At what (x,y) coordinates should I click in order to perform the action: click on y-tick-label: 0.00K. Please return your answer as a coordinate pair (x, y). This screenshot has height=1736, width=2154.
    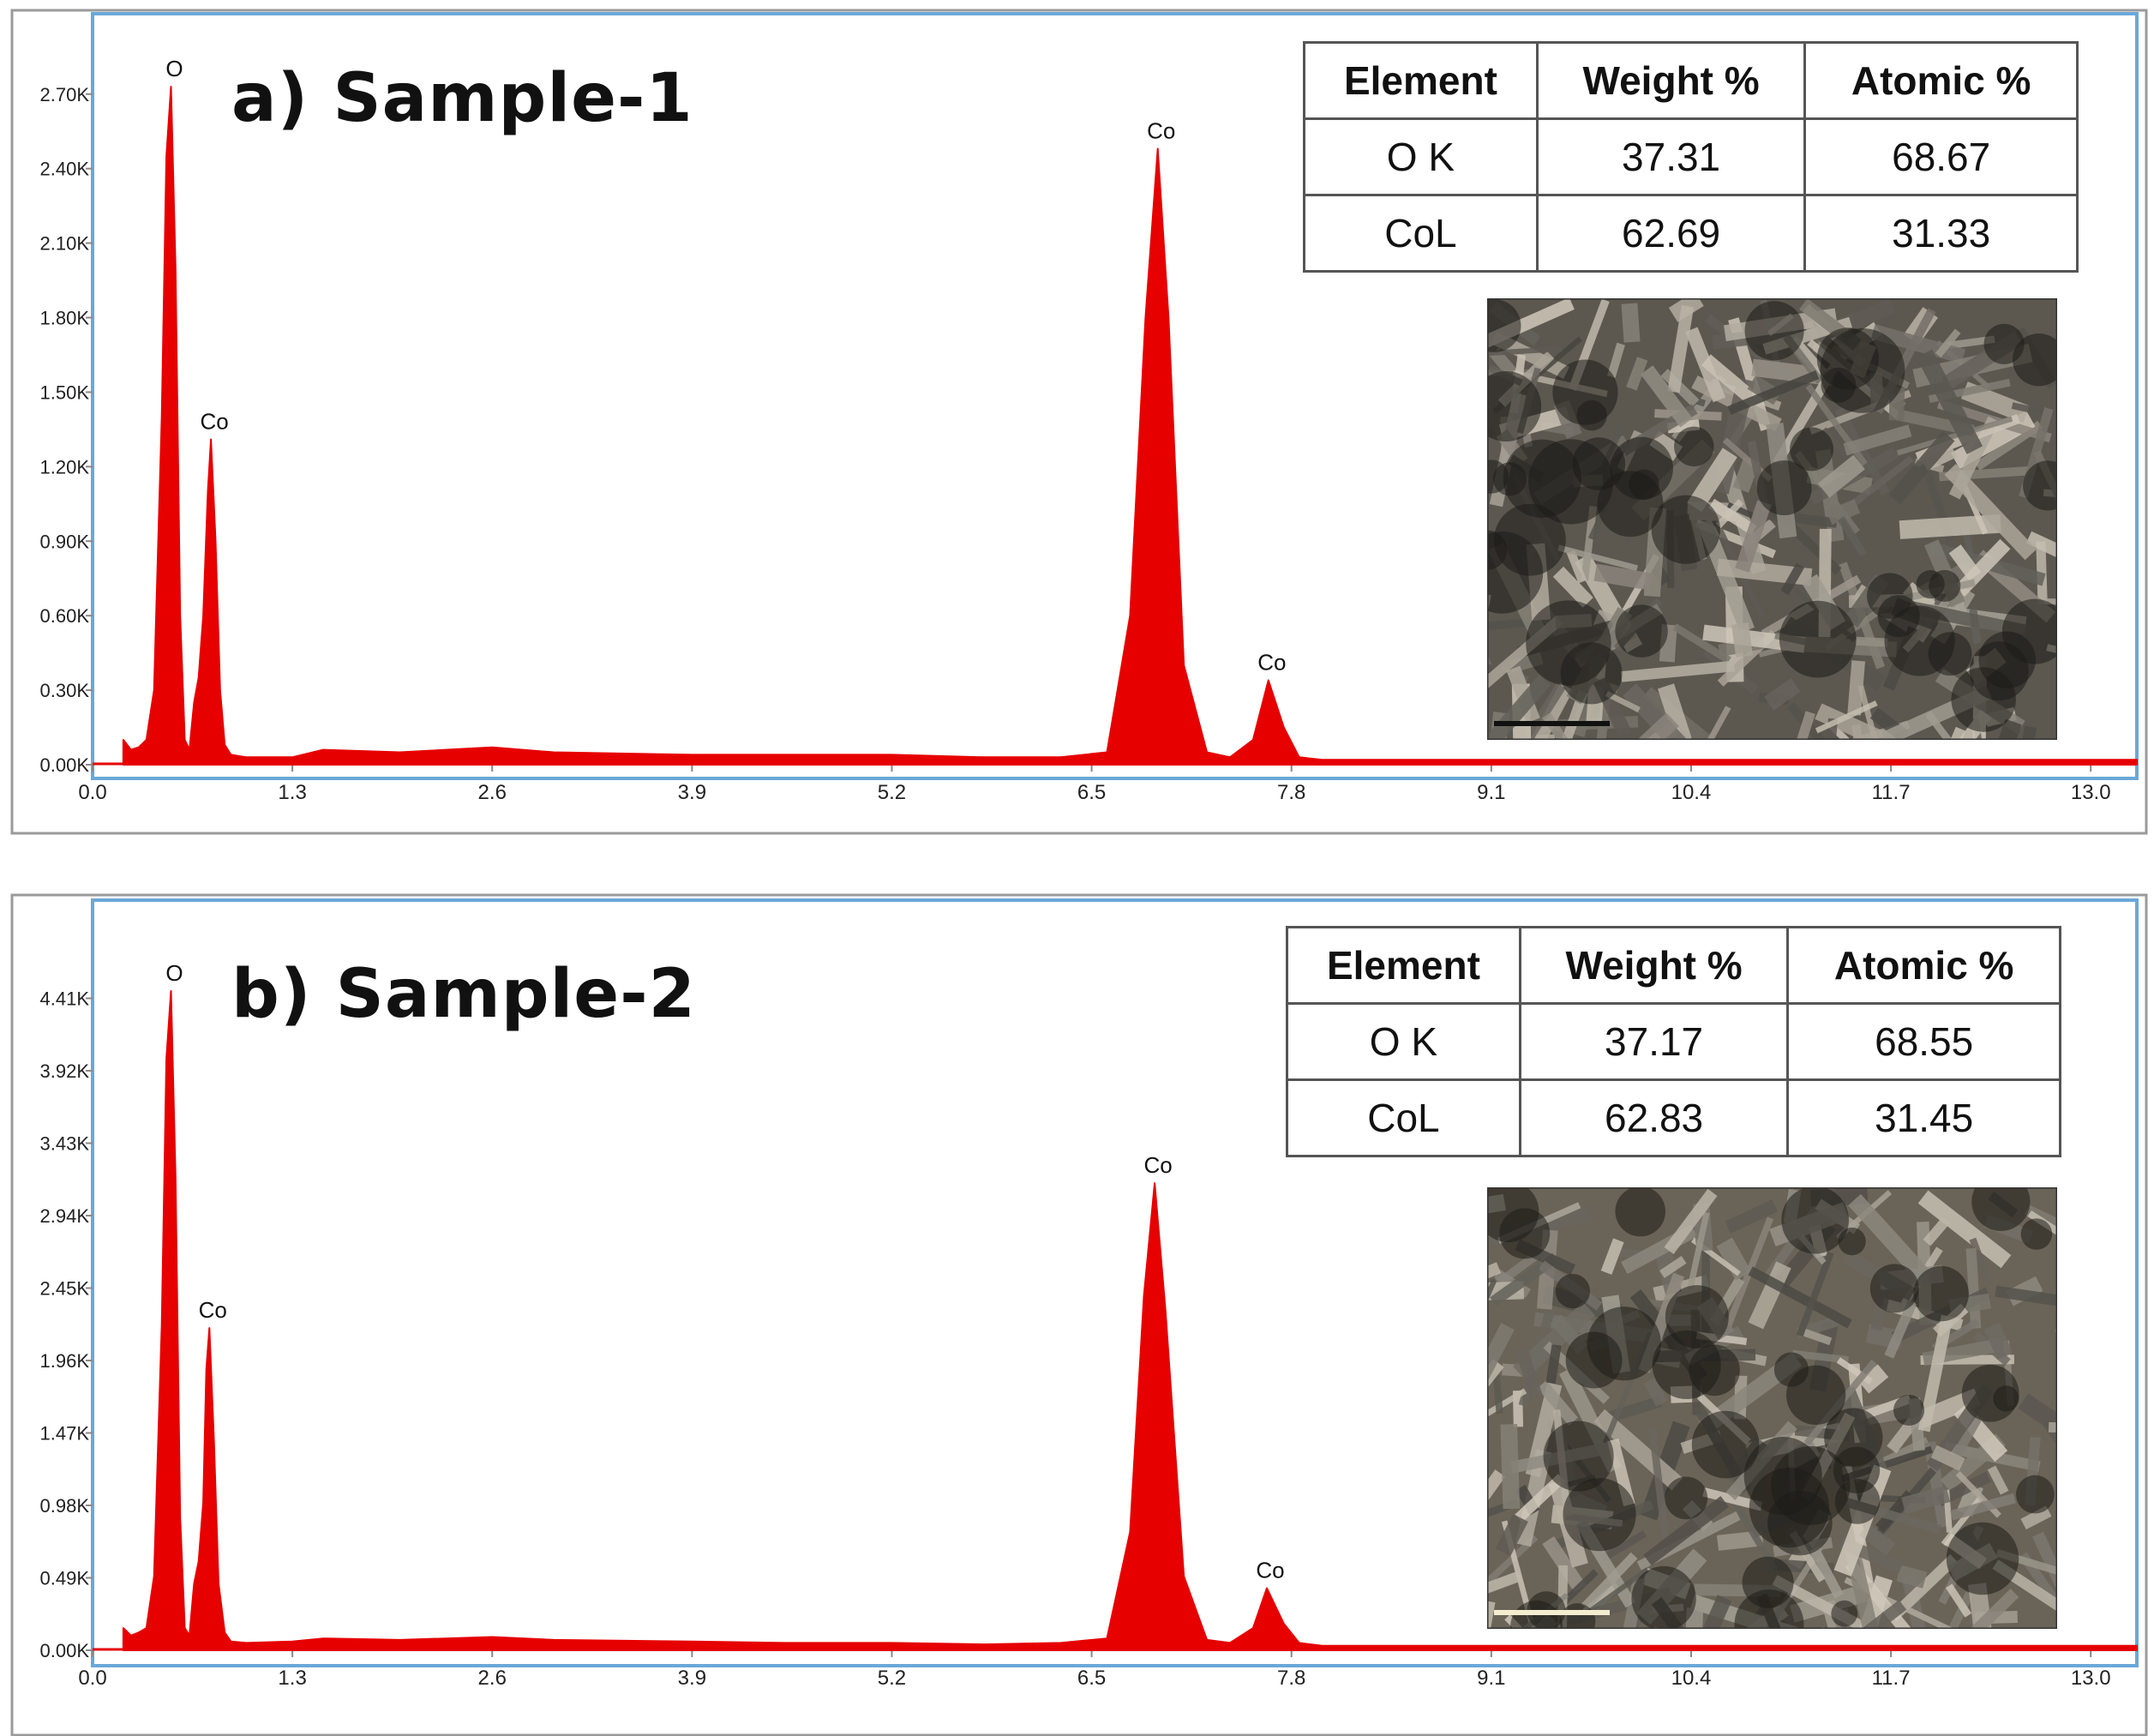
    Looking at the image, I should click on (65, 1650).